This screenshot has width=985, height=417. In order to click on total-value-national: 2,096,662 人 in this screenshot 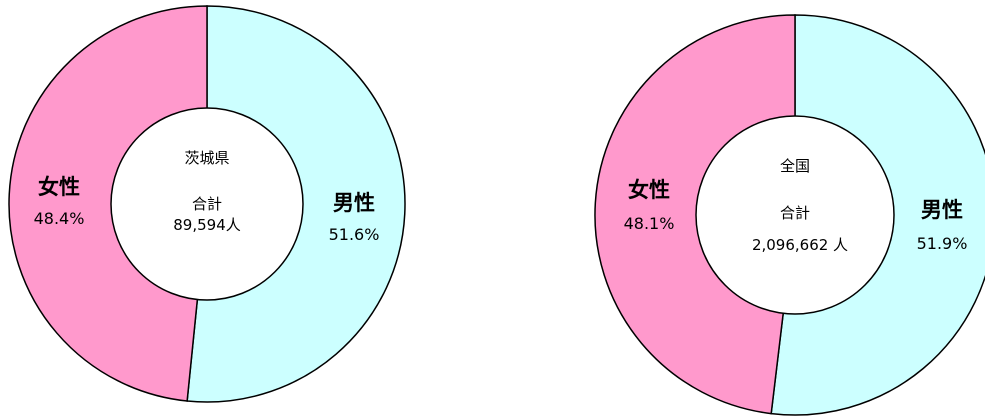, I will do `click(800, 245)`.